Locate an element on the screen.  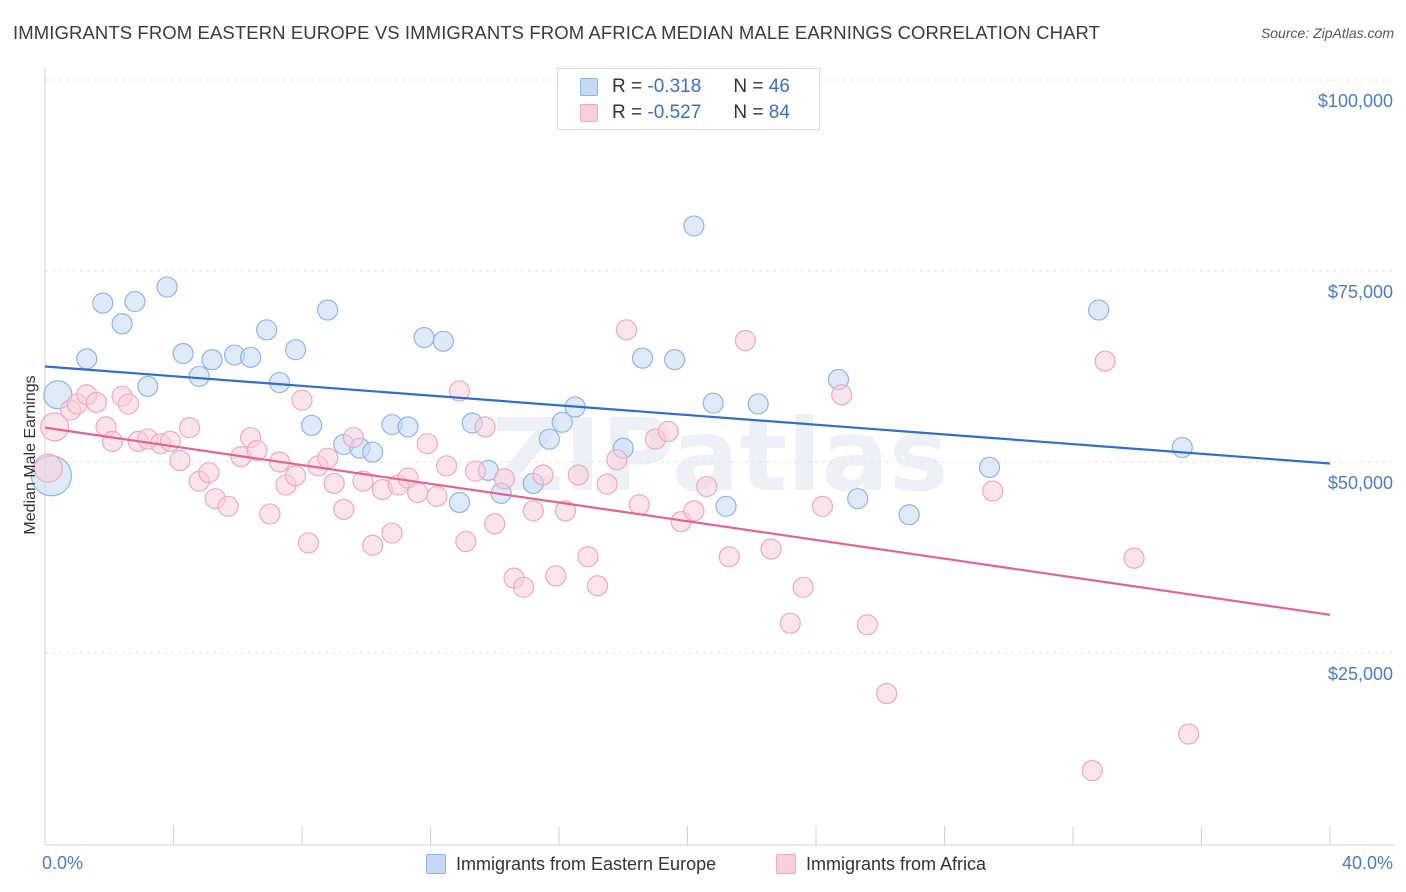
legend-item-eastern-europe: Immigrants from Eastern Europe is located at coordinates (571, 864).